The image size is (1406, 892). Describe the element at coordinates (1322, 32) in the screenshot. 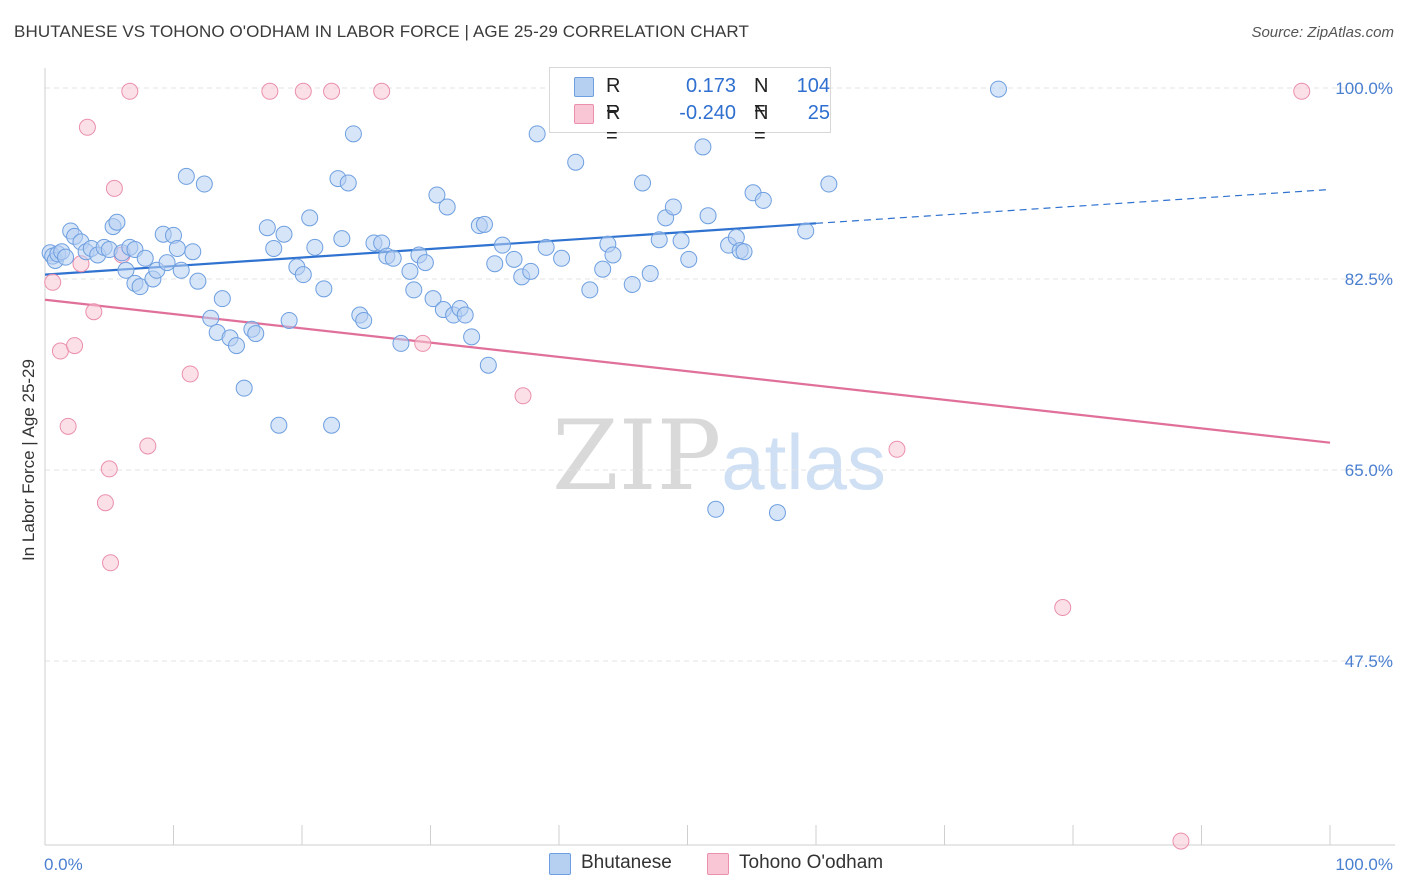

I see `chart-source: Source: ZipAtlas.com` at that location.